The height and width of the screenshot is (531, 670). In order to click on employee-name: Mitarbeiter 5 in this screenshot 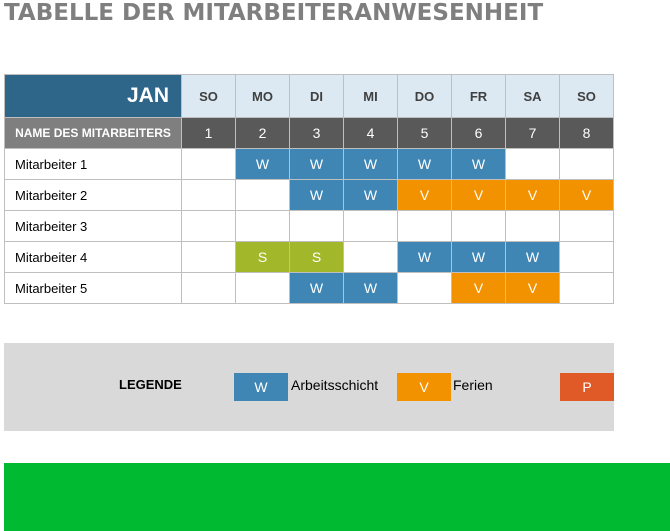, I will do `click(93, 288)`.